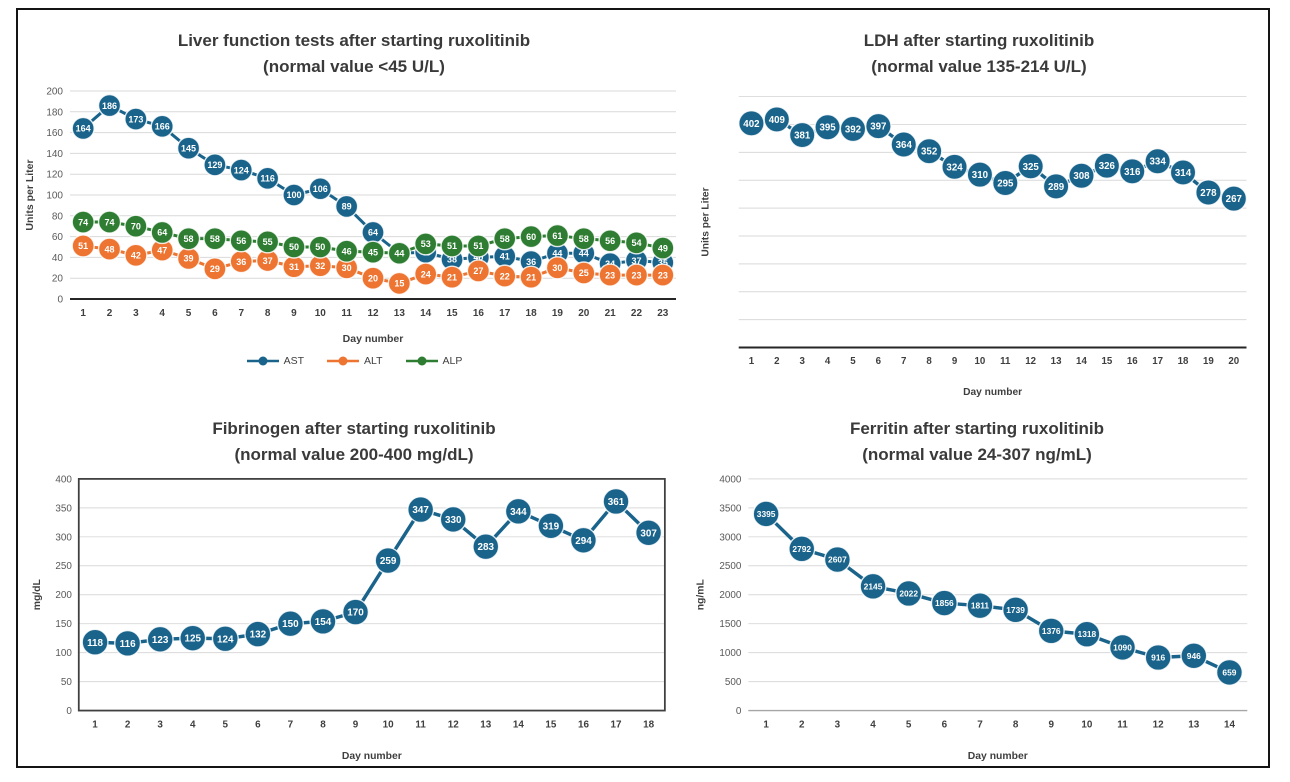 The height and width of the screenshot is (782, 1290). I want to click on x-tick-label: 6, so click(945, 724).